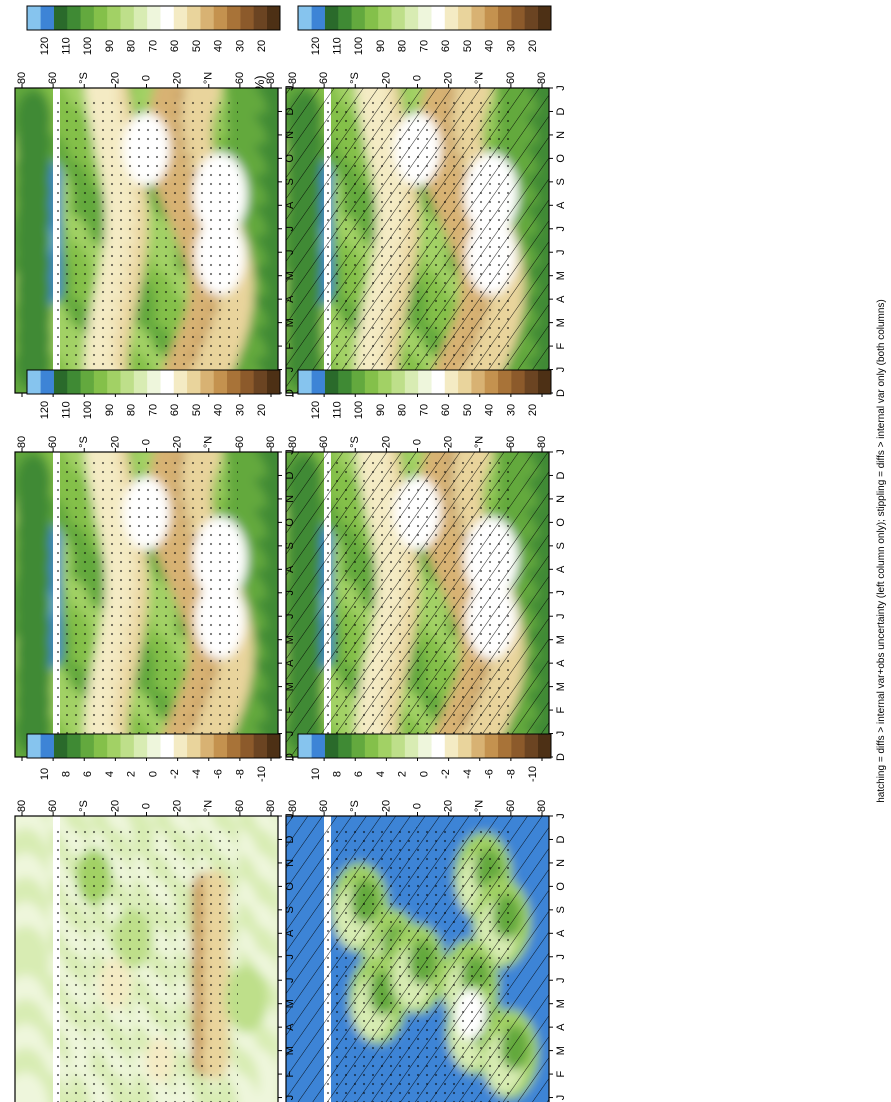 The image size is (891, 1102). What do you see at coordinates (417, 442) in the screenshot?
I see `y-tick-label: 0` at bounding box center [417, 442].